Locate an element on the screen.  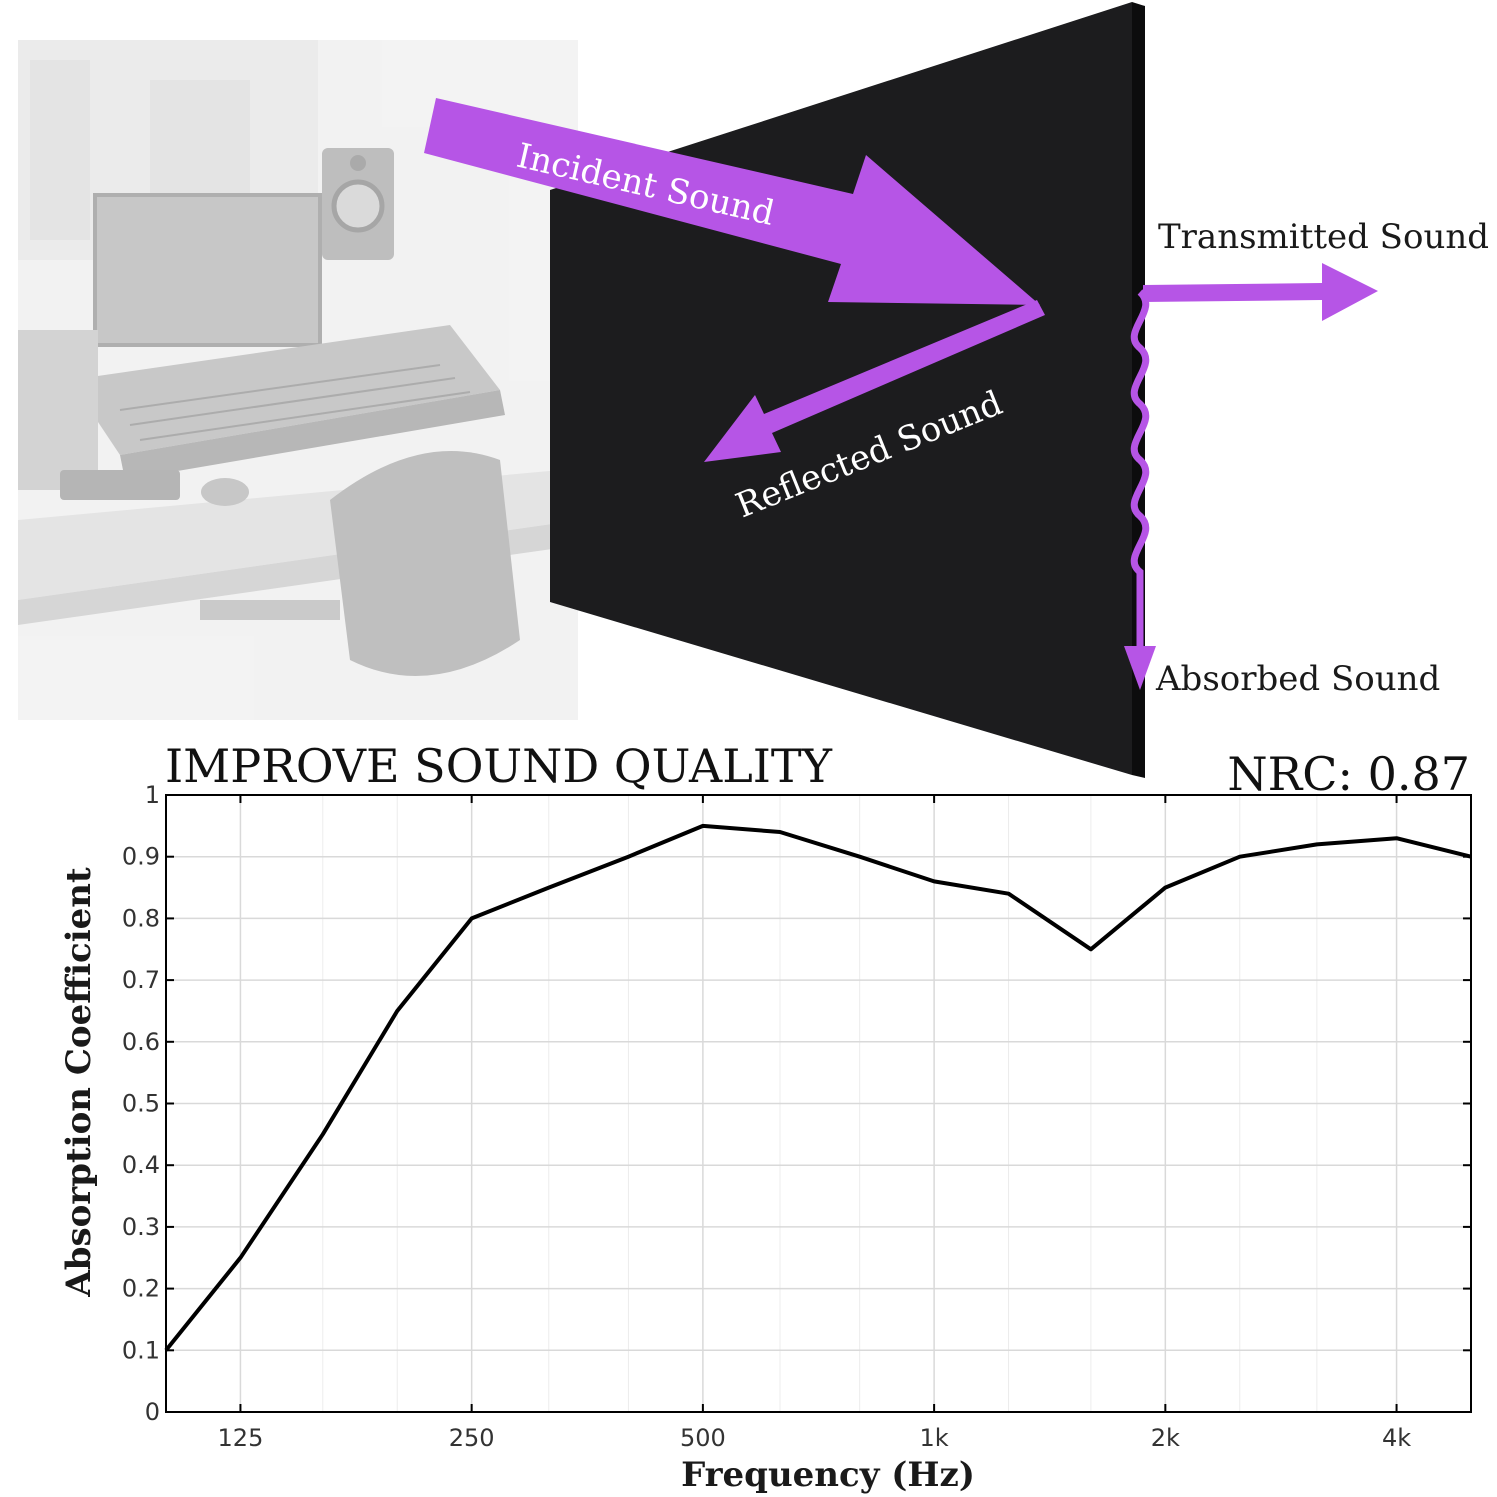
y-tick-label: 0.2 is located at coordinates (141, 1289).